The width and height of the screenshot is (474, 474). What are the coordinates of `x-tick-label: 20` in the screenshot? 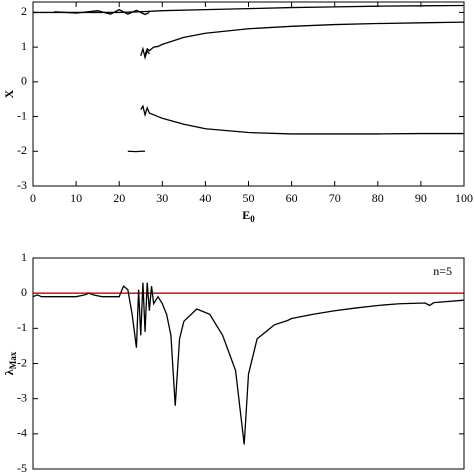 It's located at (119, 198).